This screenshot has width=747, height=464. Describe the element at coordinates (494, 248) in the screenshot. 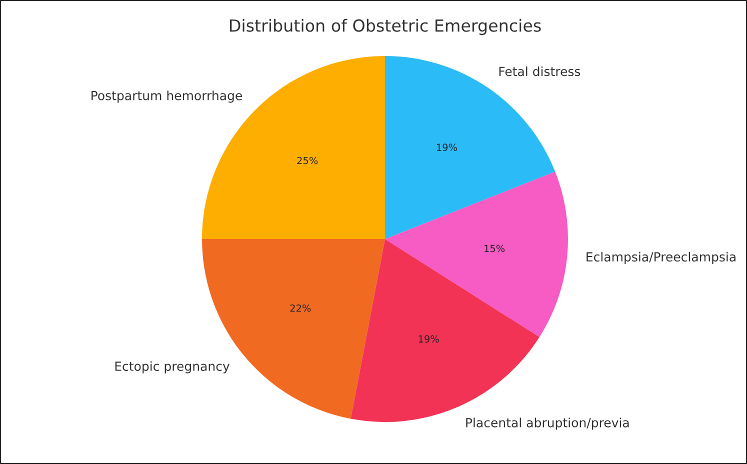

I see `data-label: 15%` at that location.